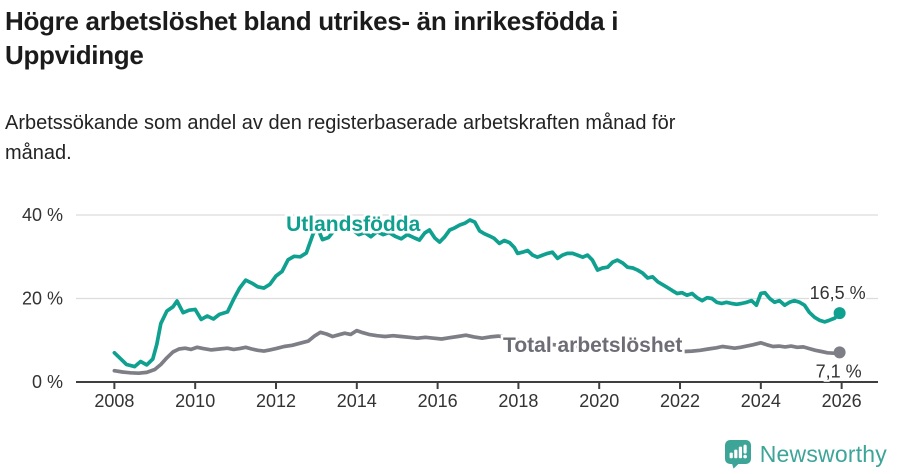 The height and width of the screenshot is (474, 900). Describe the element at coordinates (357, 401) in the screenshot. I see `x-axis-tick-label: 2014` at that location.